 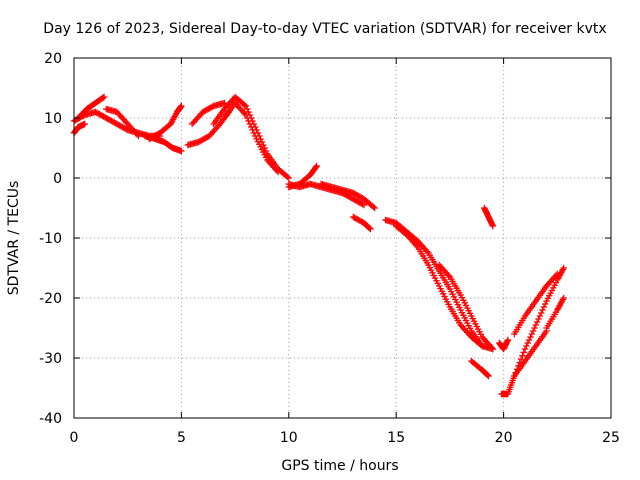 I want to click on y-tick-label: -10, so click(x=50, y=239).